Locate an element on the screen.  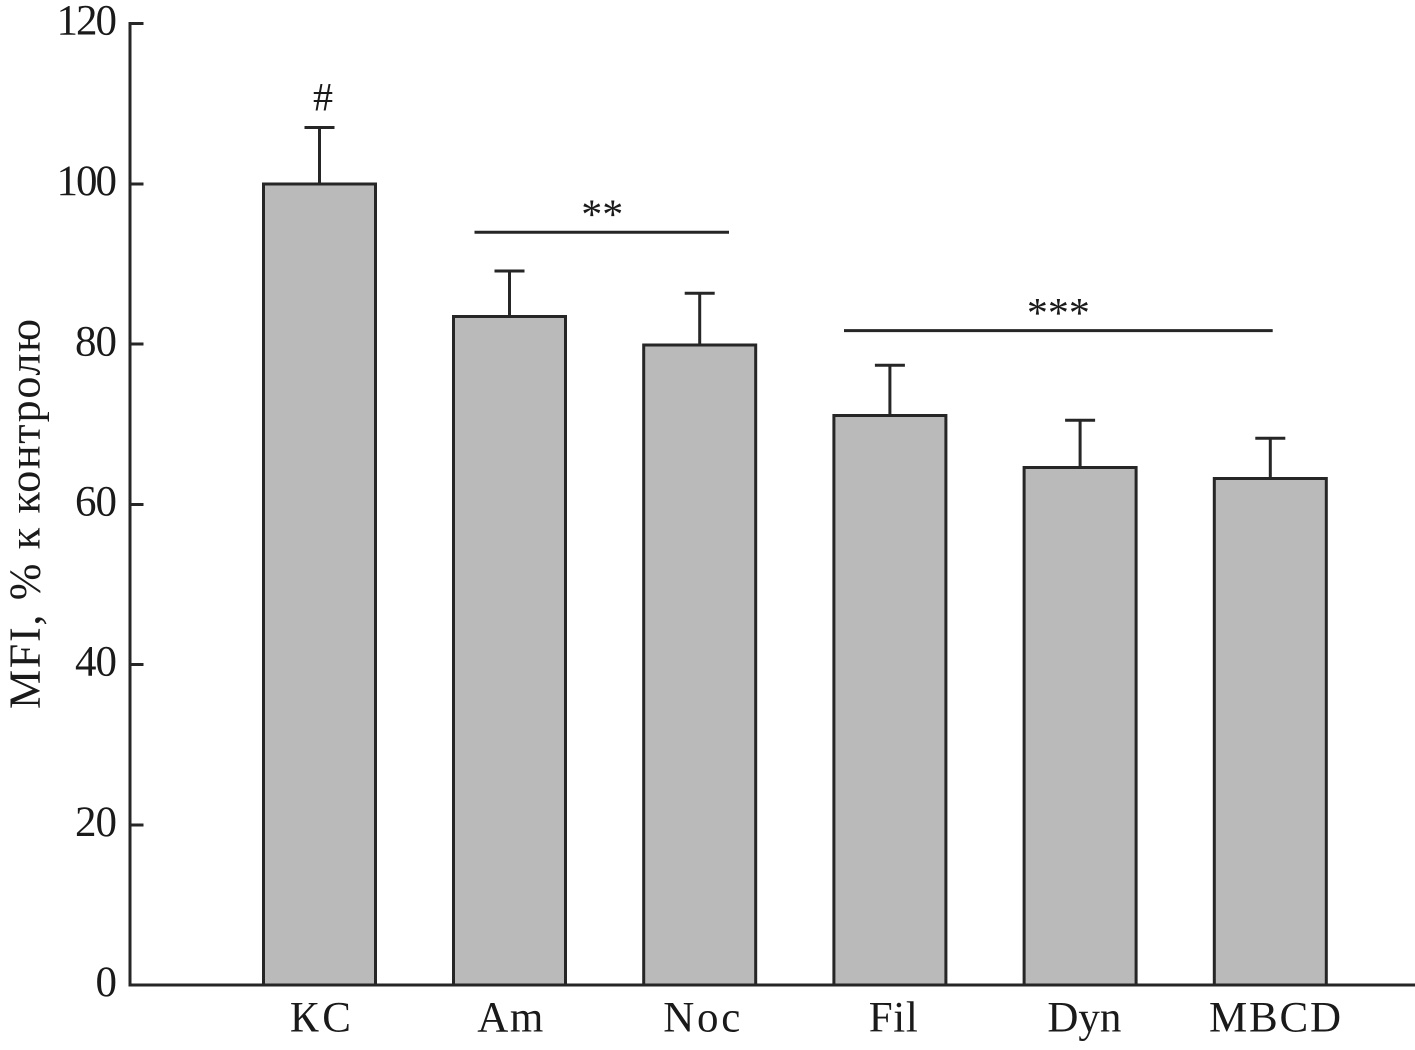
svg-text: 100 is located at coordinates (87, 181).